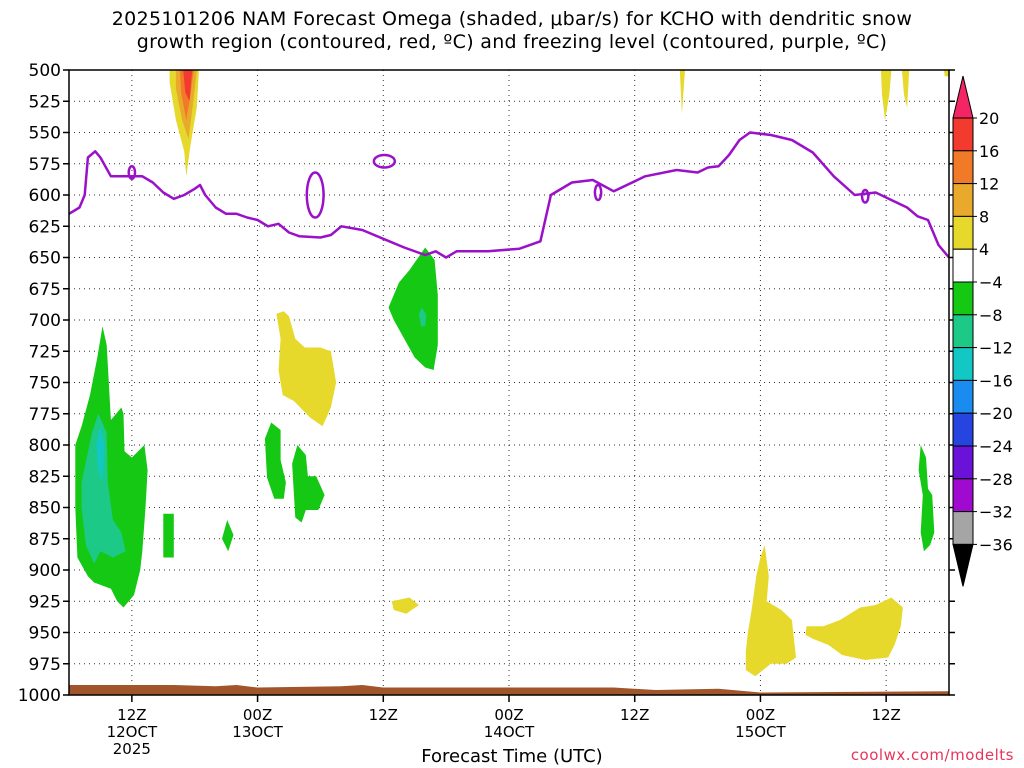  I want to click on colorbar-label: −28, so click(996, 479).